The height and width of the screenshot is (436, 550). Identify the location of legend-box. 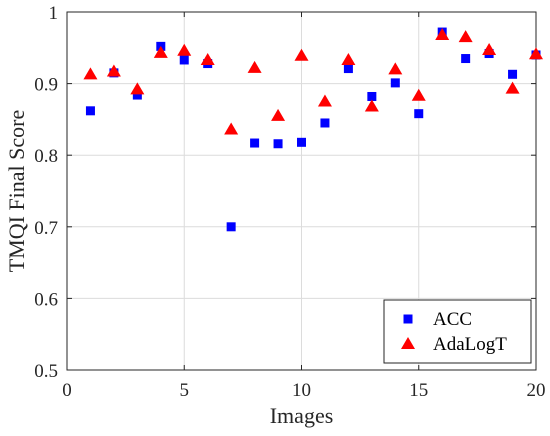
(457, 331).